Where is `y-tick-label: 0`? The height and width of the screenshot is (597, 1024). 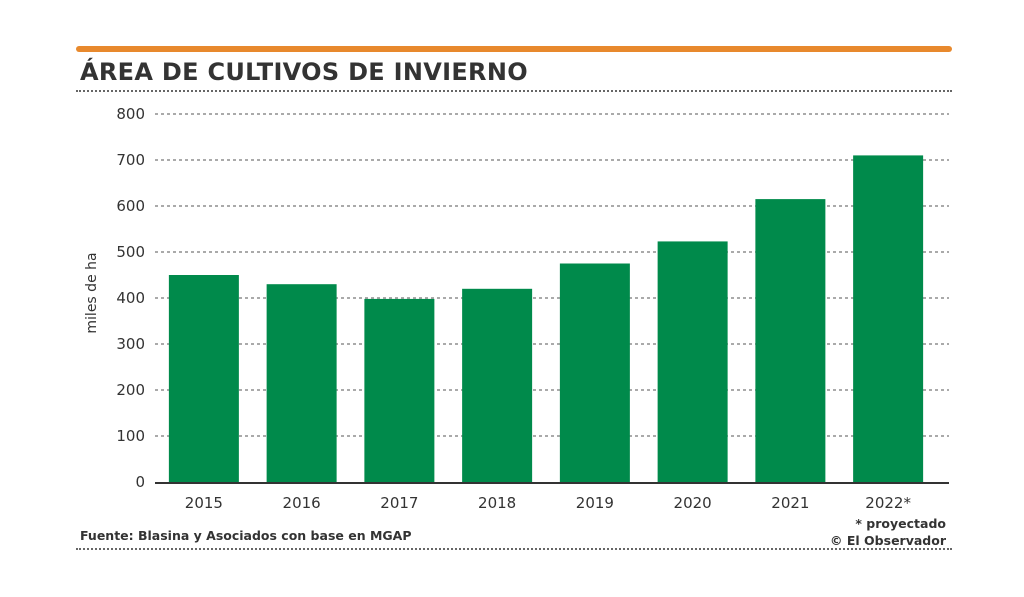
y-tick-label: 0 is located at coordinates (140, 482).